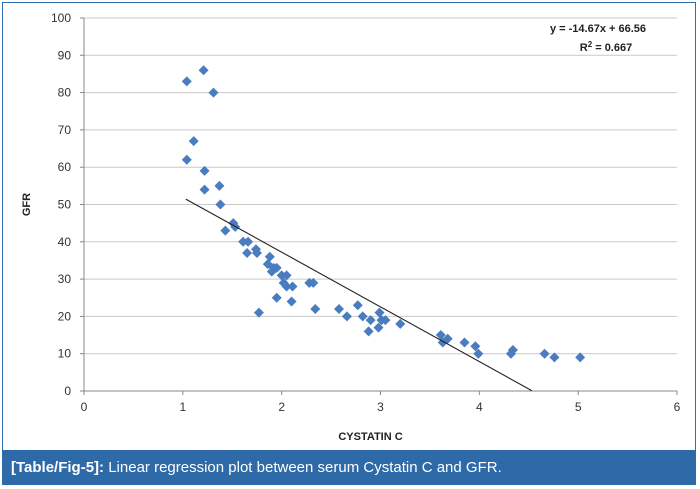 The height and width of the screenshot is (489, 700). What do you see at coordinates (65, 55) in the screenshot?
I see `y-tick-label: 90` at bounding box center [65, 55].